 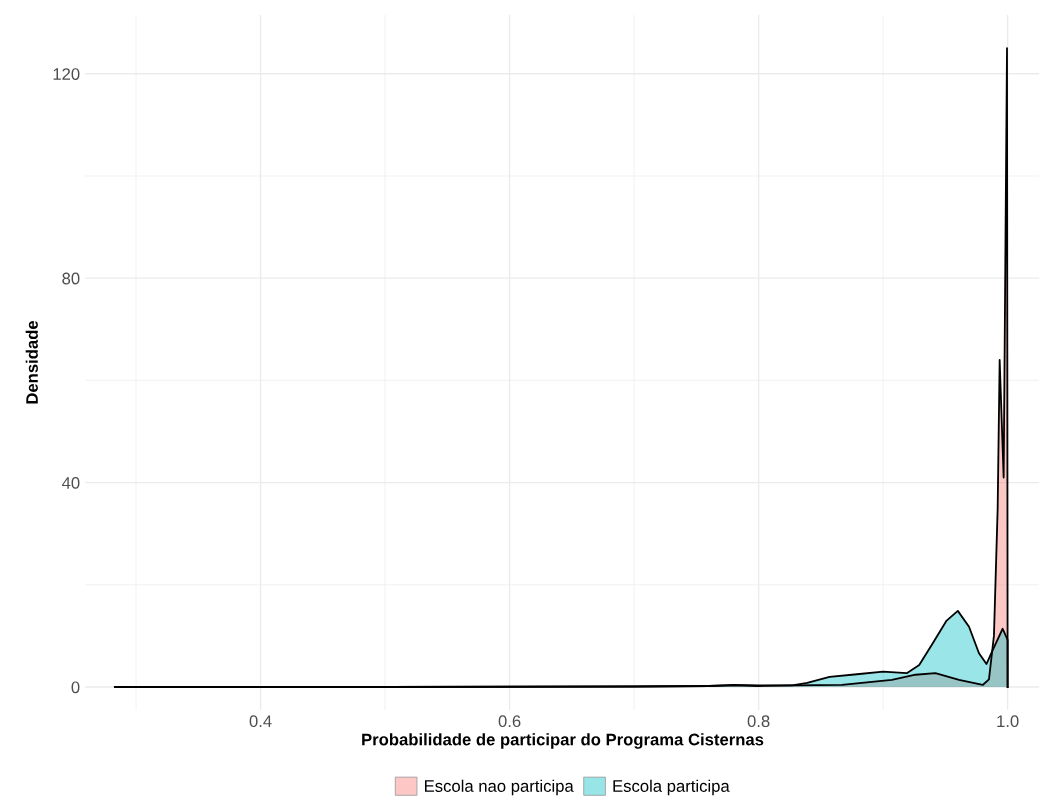 I want to click on y-tick-label: 120, so click(x=66, y=74).